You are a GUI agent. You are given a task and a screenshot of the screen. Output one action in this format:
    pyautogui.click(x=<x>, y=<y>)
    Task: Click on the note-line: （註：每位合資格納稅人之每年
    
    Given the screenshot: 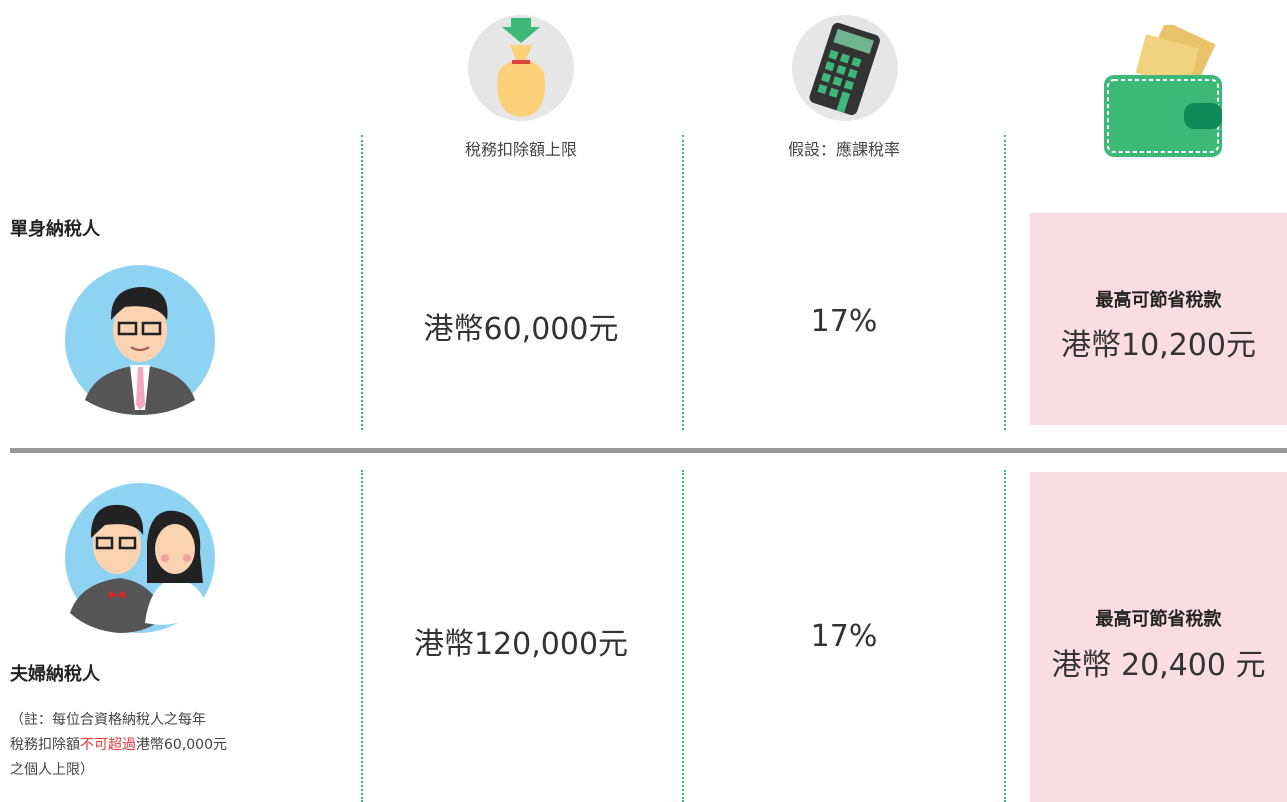 What is the action you would take?
    pyautogui.click(x=108, y=720)
    